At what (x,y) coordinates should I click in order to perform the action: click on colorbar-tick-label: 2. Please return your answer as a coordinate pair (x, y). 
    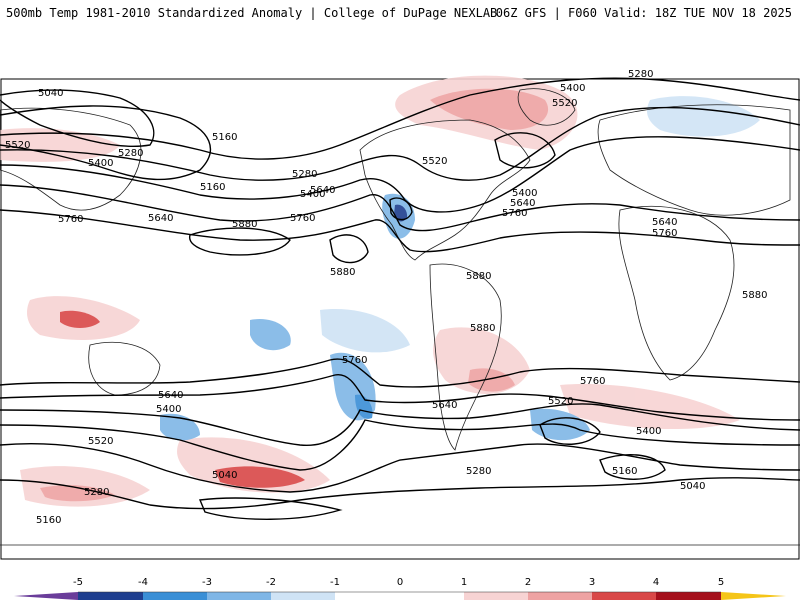
    Looking at the image, I should click on (528, 582).